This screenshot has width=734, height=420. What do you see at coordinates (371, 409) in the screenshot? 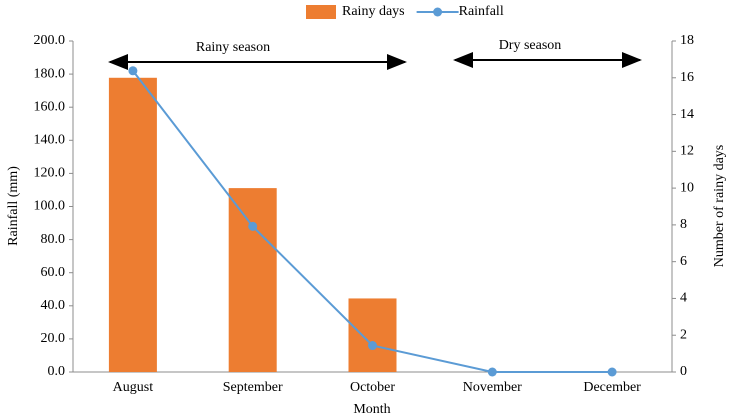
I see `x-axis-label: Month` at bounding box center [371, 409].